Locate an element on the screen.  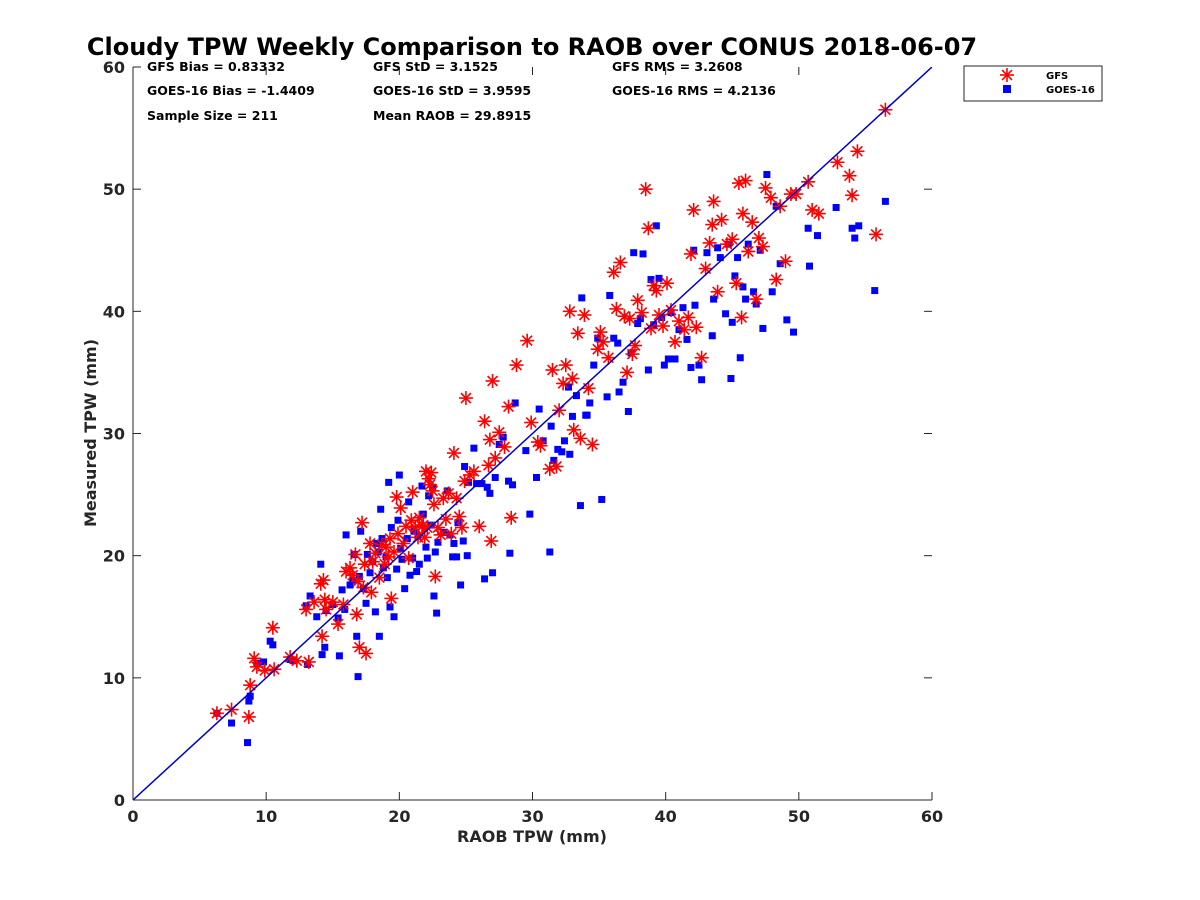
x-tick-label: 40 is located at coordinates (666, 816).